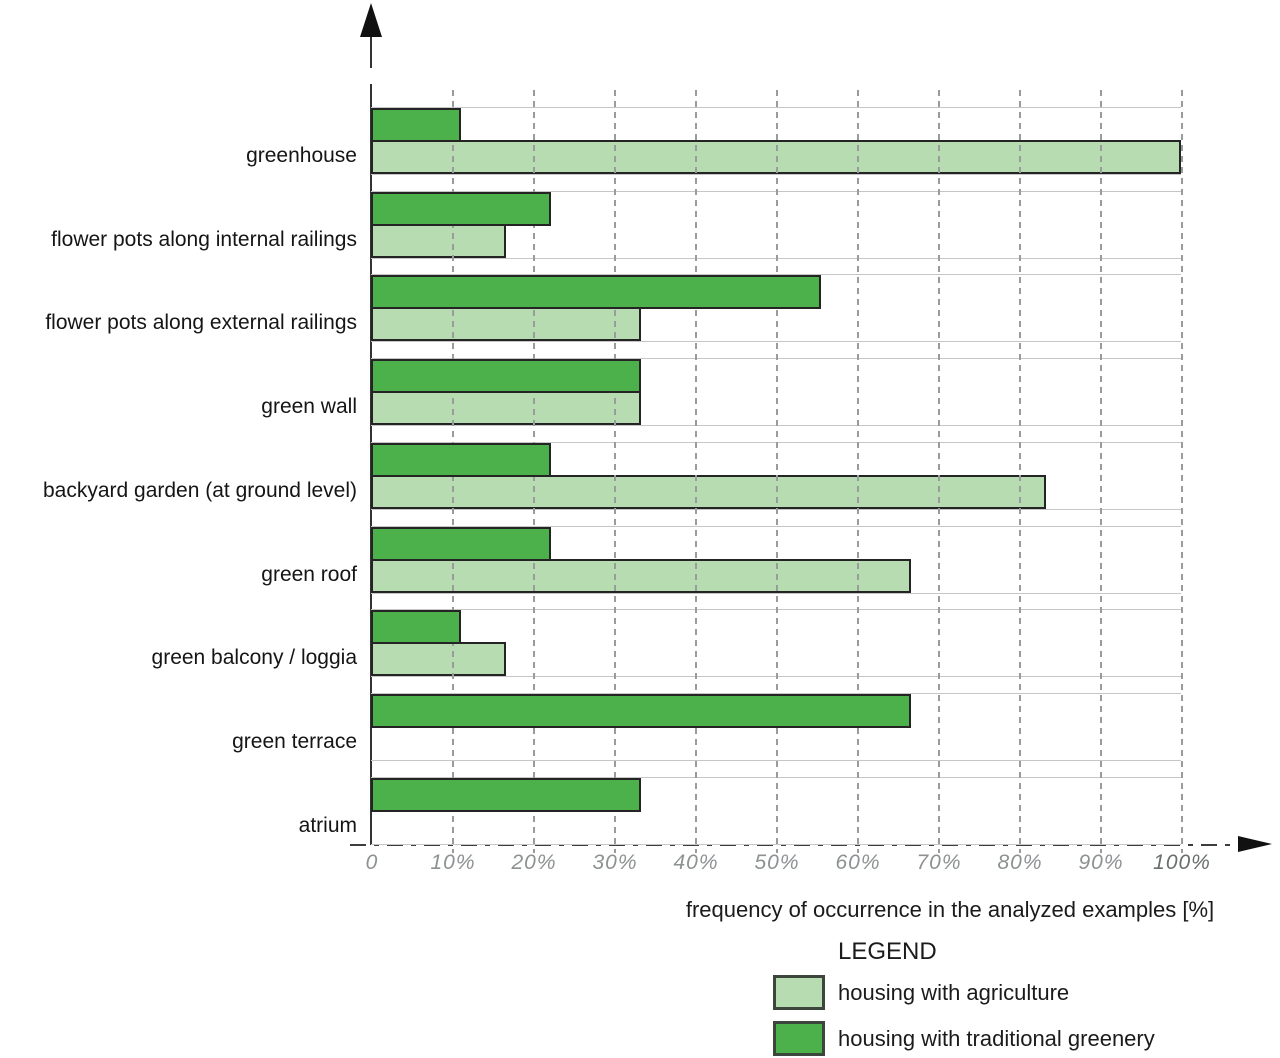 The image size is (1280, 1058). I want to click on y-axis-line, so click(371, 52).